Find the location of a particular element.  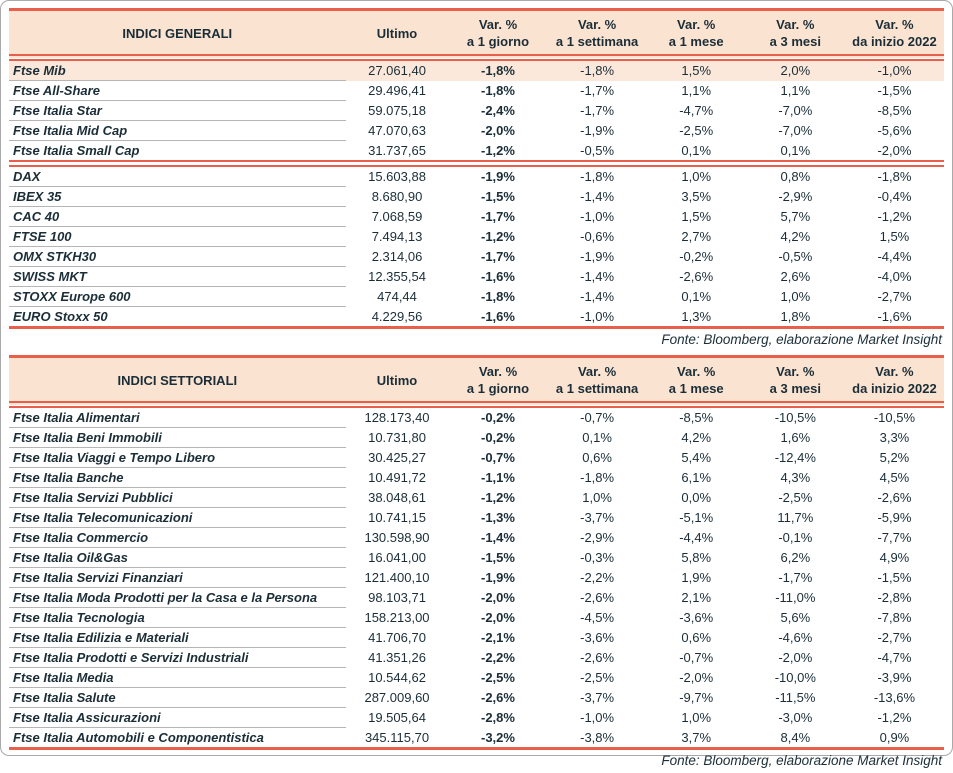

var-3-mesi-cell: 0,1% is located at coordinates (795, 150).